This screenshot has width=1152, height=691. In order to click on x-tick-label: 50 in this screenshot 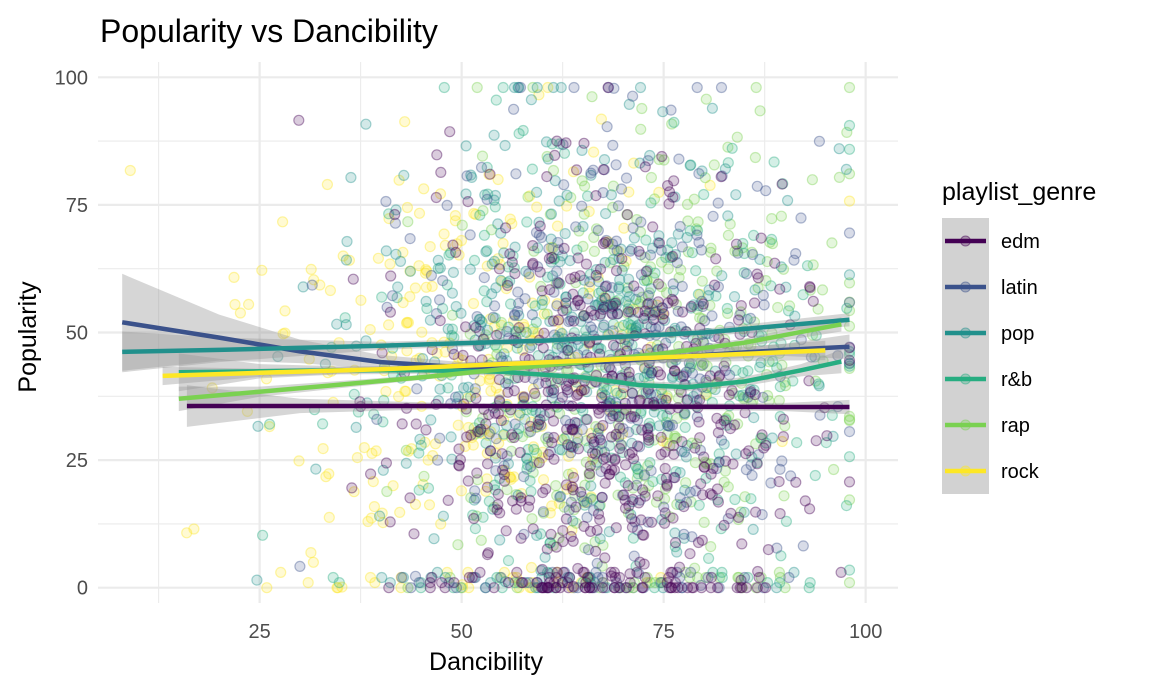, I will do `click(462, 632)`.